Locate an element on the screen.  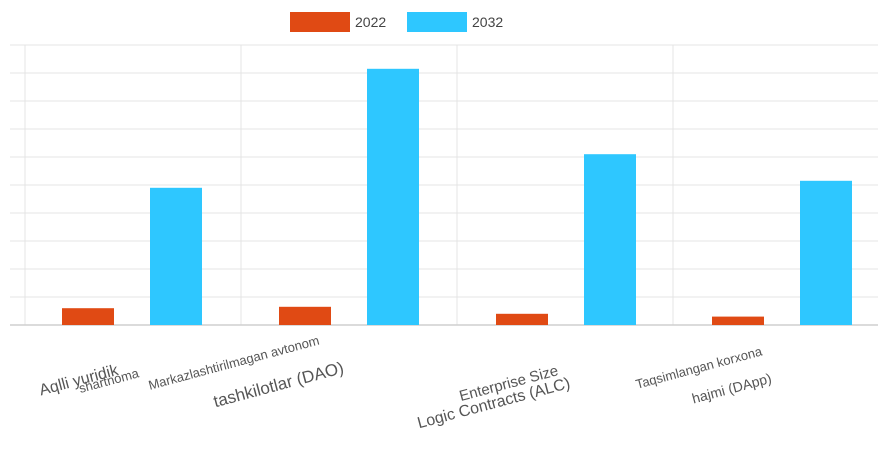
legend-swatch-2022 is located at coordinates (320, 22).